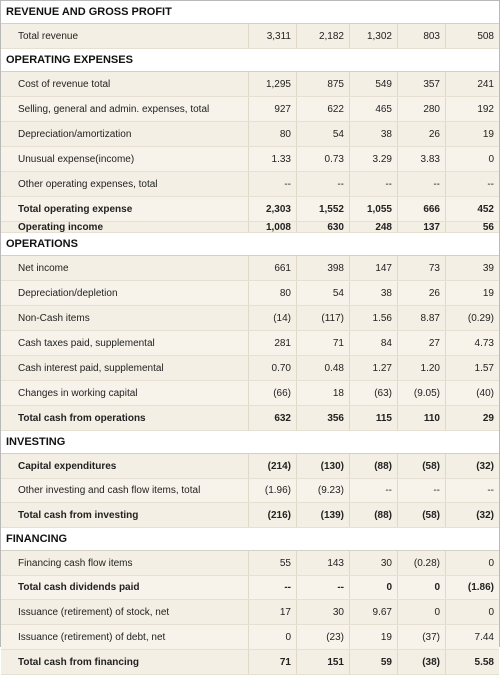  I want to click on value-cell: 452, so click(472, 209).